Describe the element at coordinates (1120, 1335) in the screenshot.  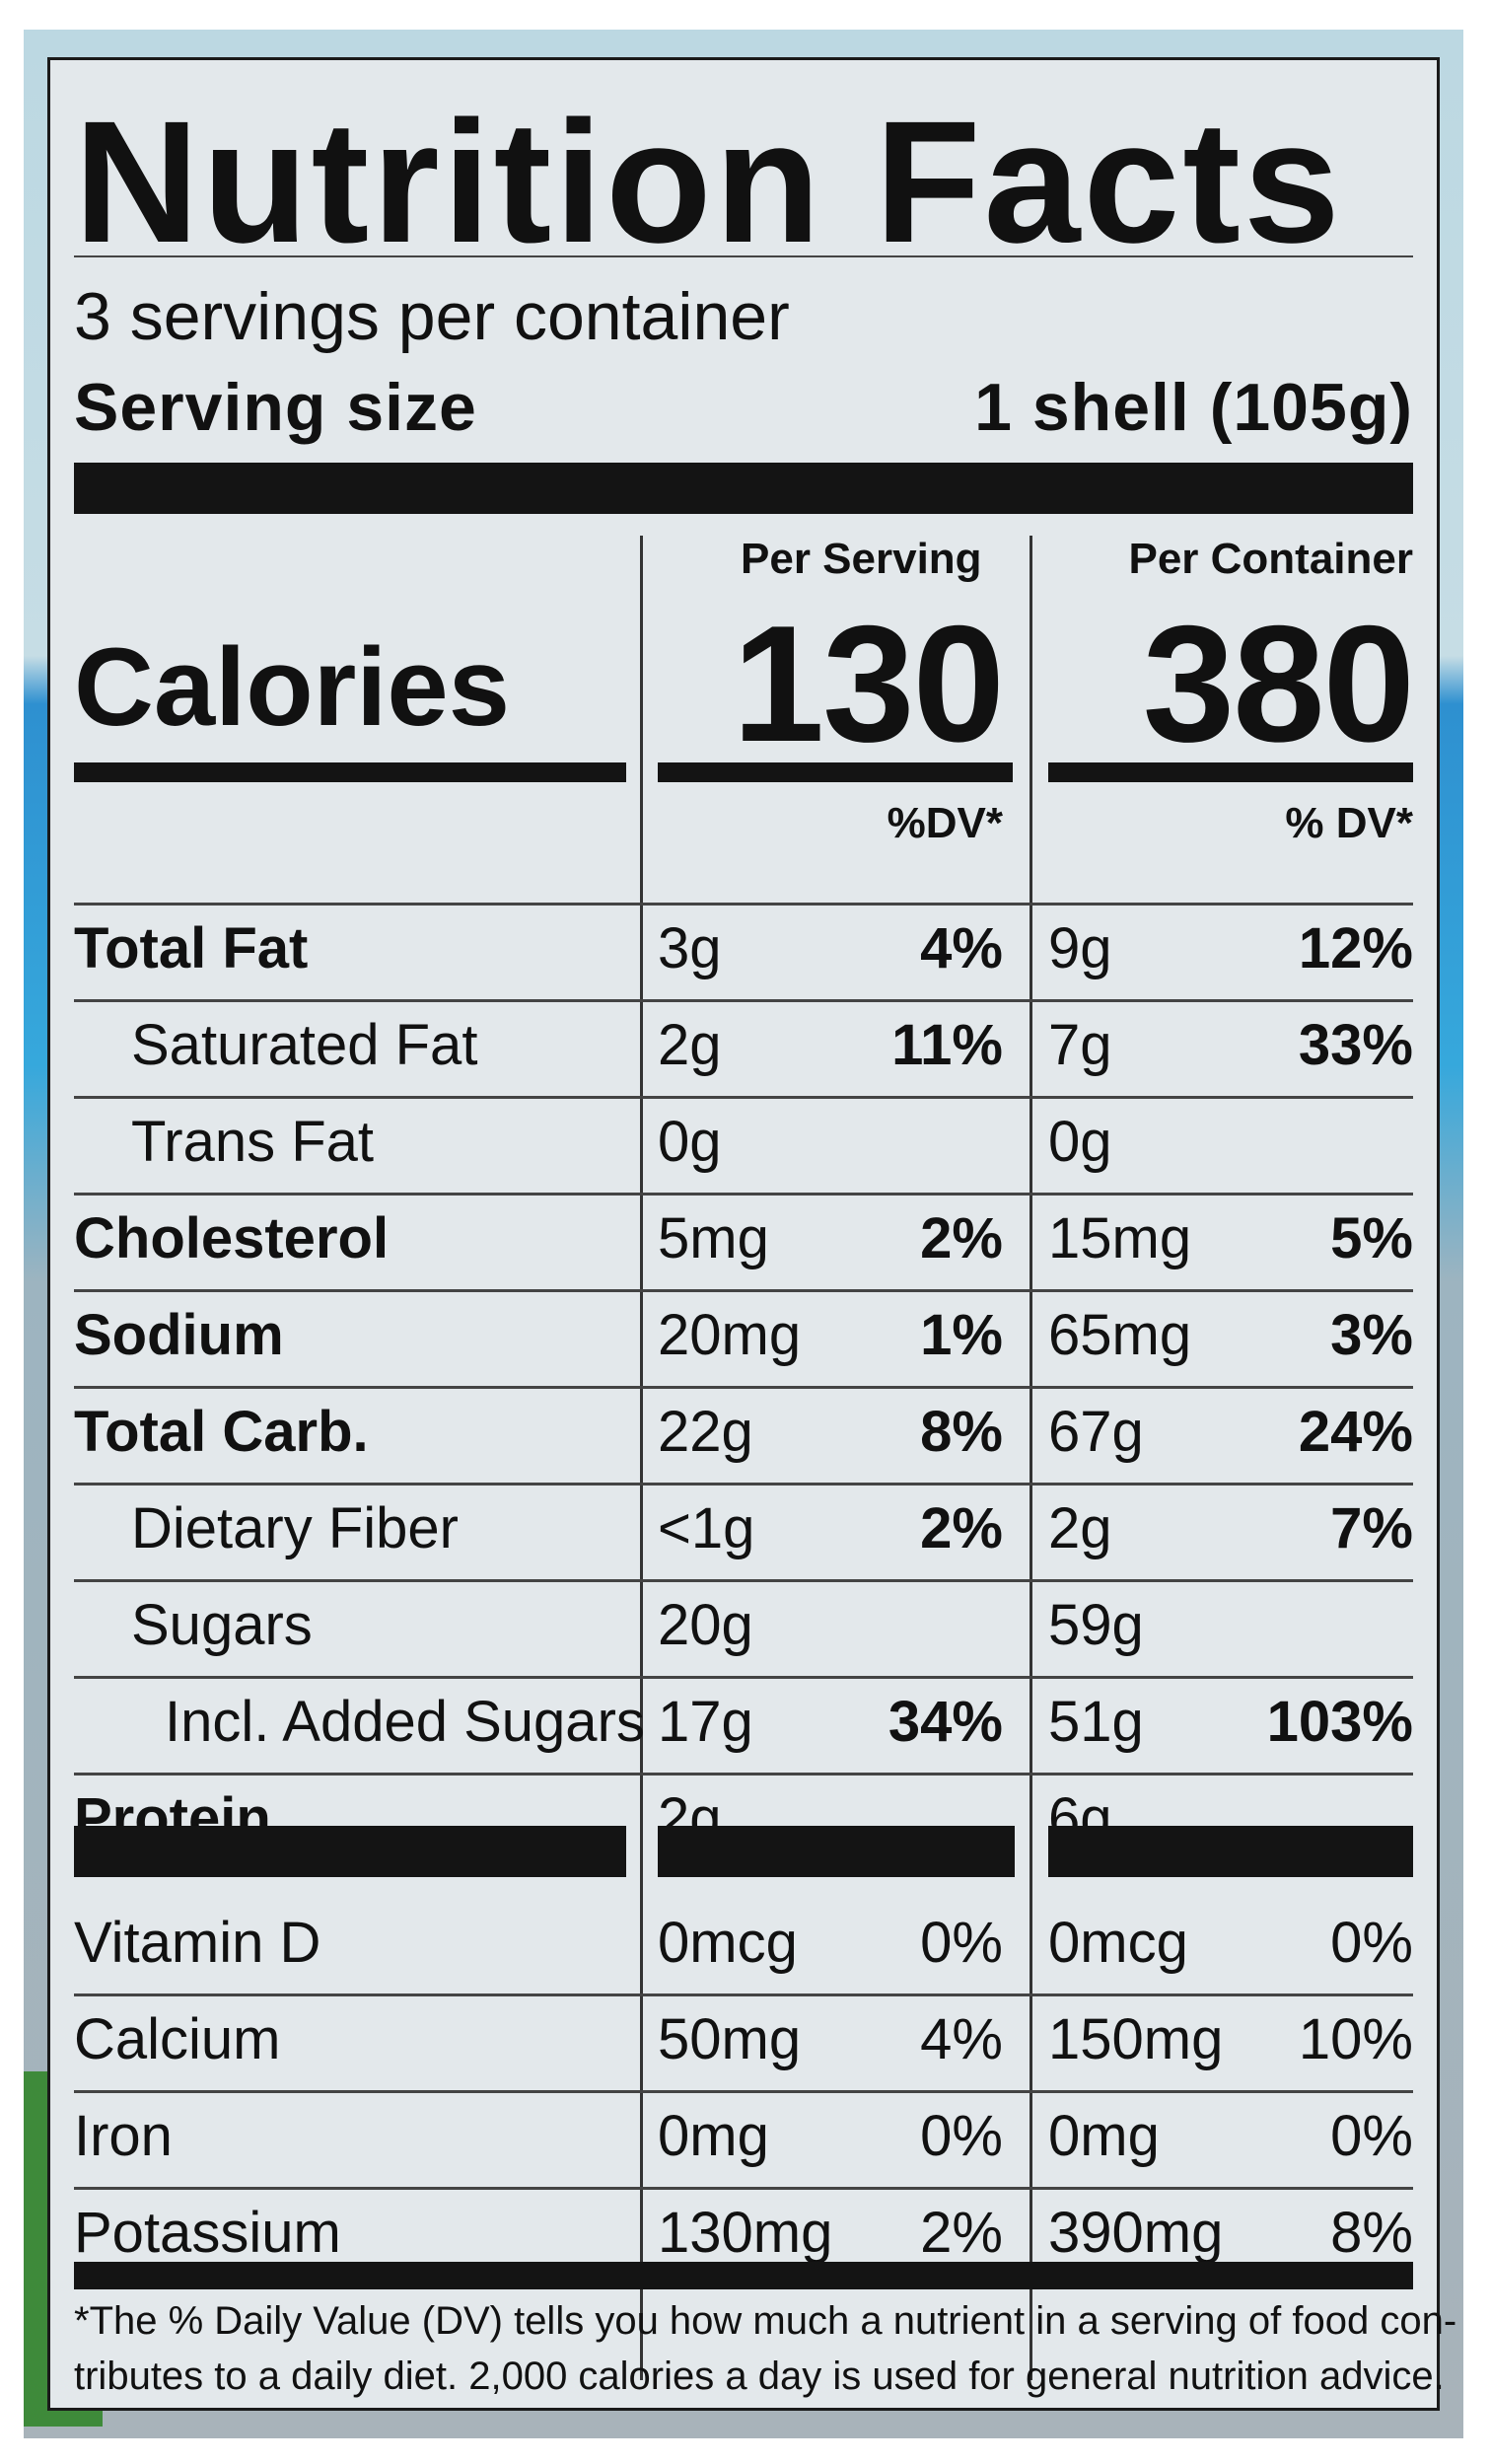
I see `nutrients-container-amount: 65mg` at that location.